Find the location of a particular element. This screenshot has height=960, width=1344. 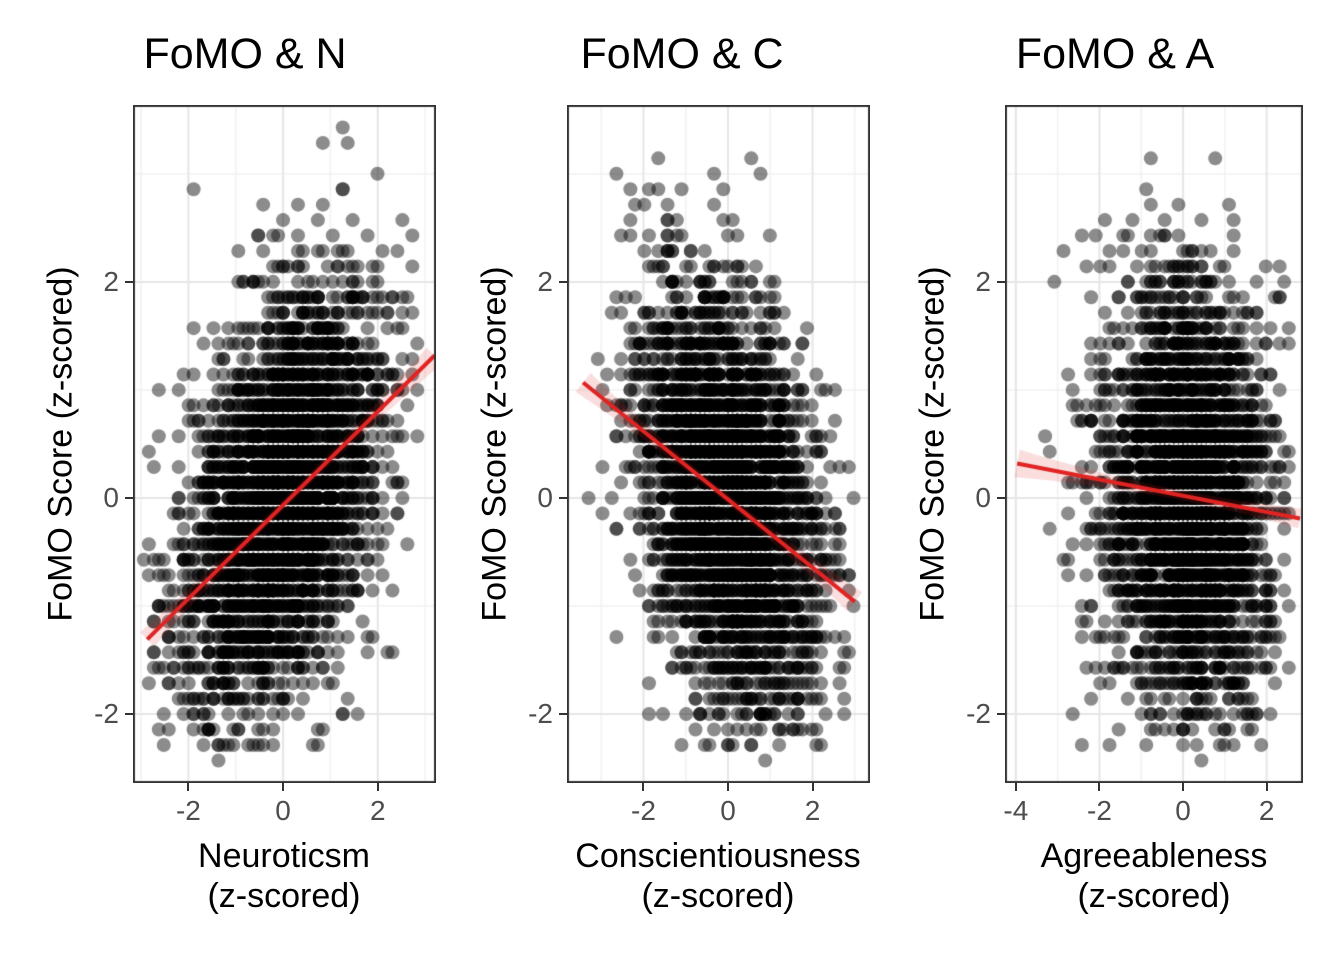

plot-title-fomo-n: FoMO & N is located at coordinates (245, 54).